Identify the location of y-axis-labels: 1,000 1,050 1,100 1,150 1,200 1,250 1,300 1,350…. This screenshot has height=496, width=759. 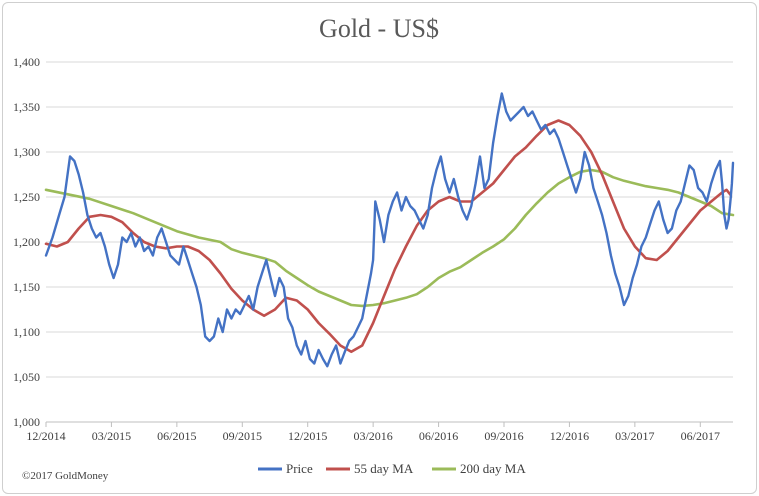
(26, 242).